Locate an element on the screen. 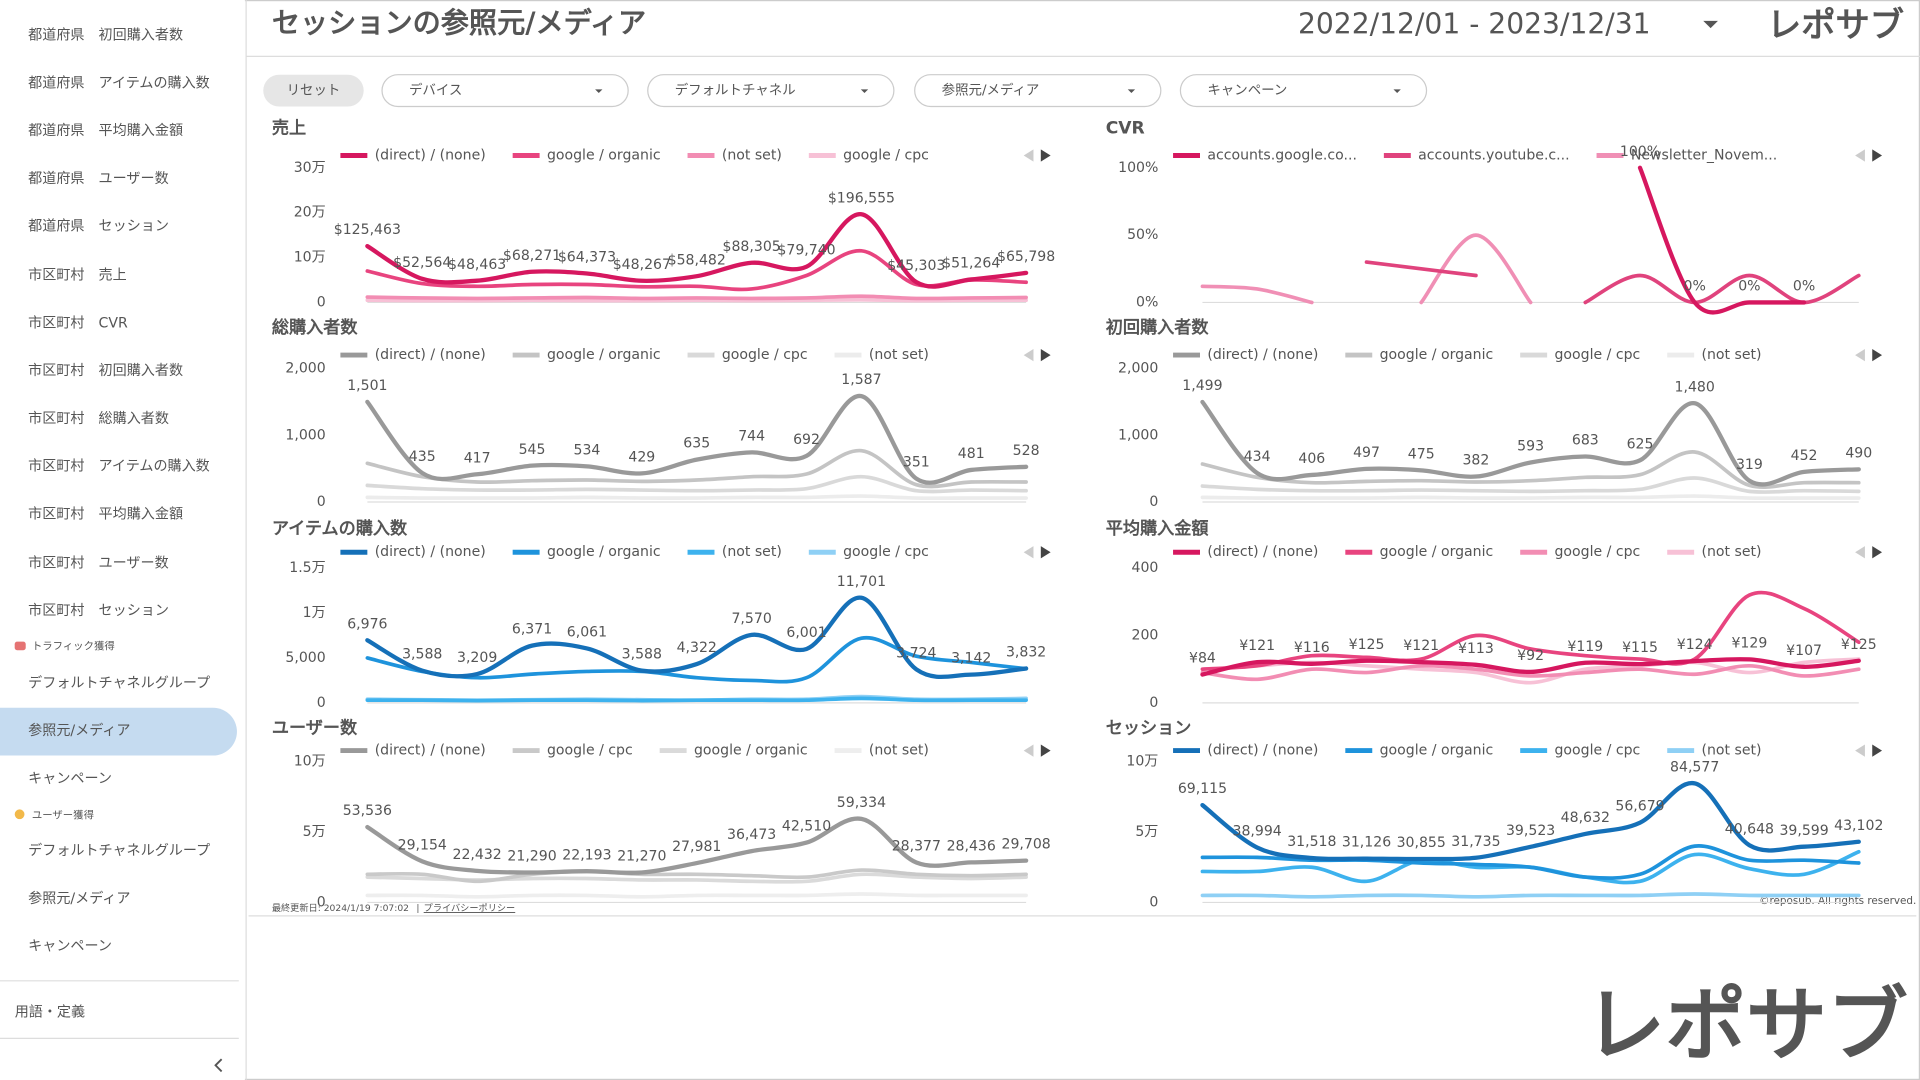 This screenshot has width=1920, height=1080. nav-item: 市区町村 セッション is located at coordinates (98, 610).